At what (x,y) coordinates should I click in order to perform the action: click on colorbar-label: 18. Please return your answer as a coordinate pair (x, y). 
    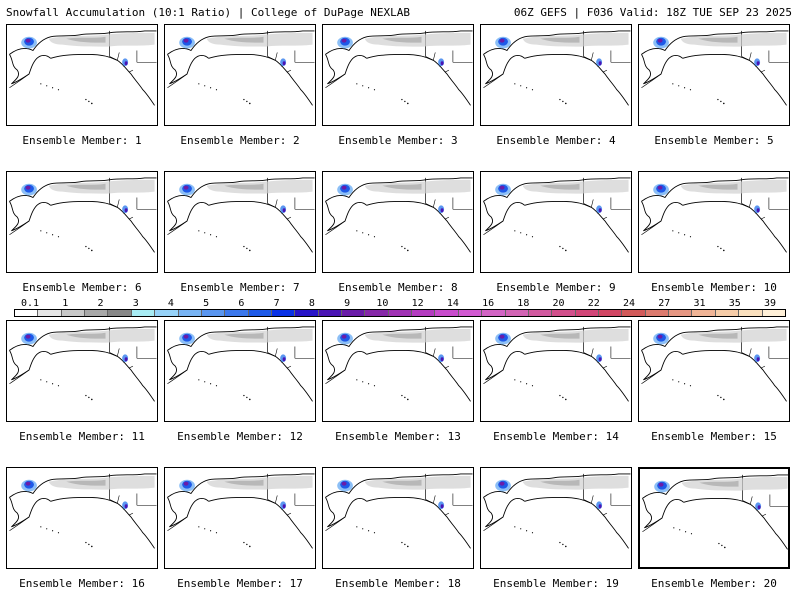
    Looking at the image, I should click on (523, 303).